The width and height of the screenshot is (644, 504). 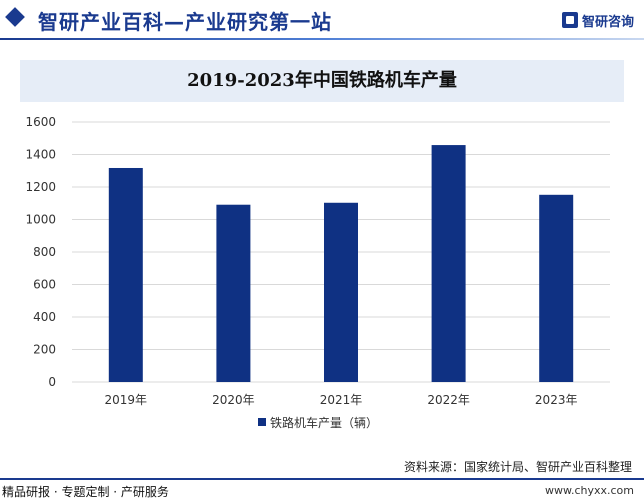 What do you see at coordinates (44, 252) in the screenshot?
I see `y-tick-label: 800` at bounding box center [44, 252].